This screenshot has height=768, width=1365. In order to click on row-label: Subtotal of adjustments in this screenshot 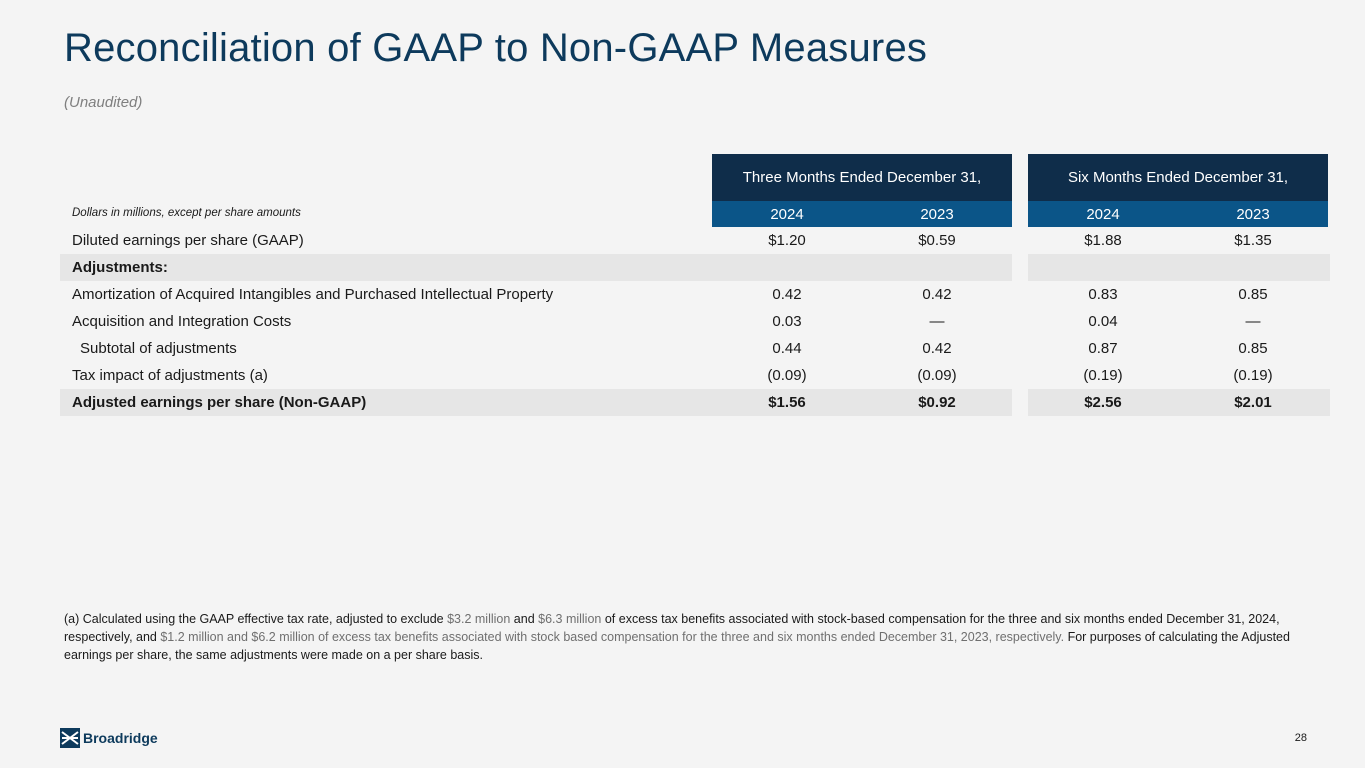, I will do `click(158, 348)`.